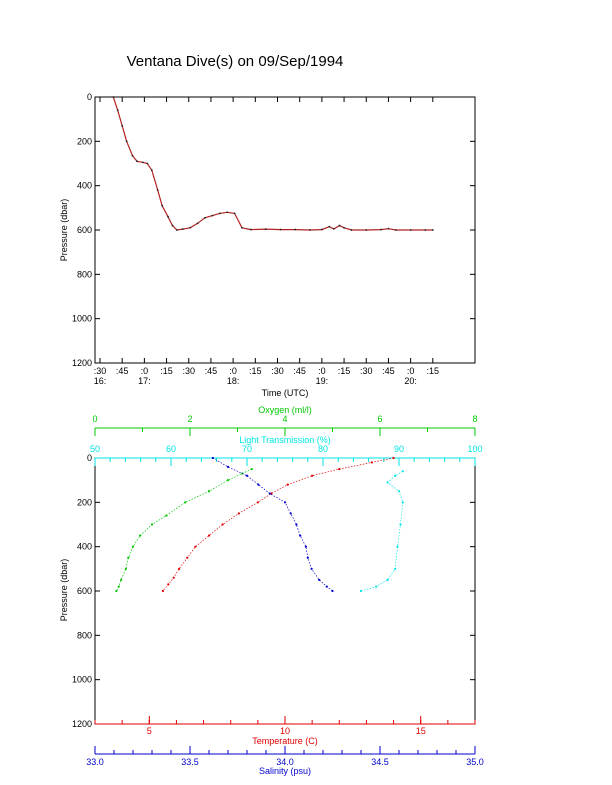  Describe the element at coordinates (474, 449) in the screenshot. I see `light-tick-label: 100` at that location.